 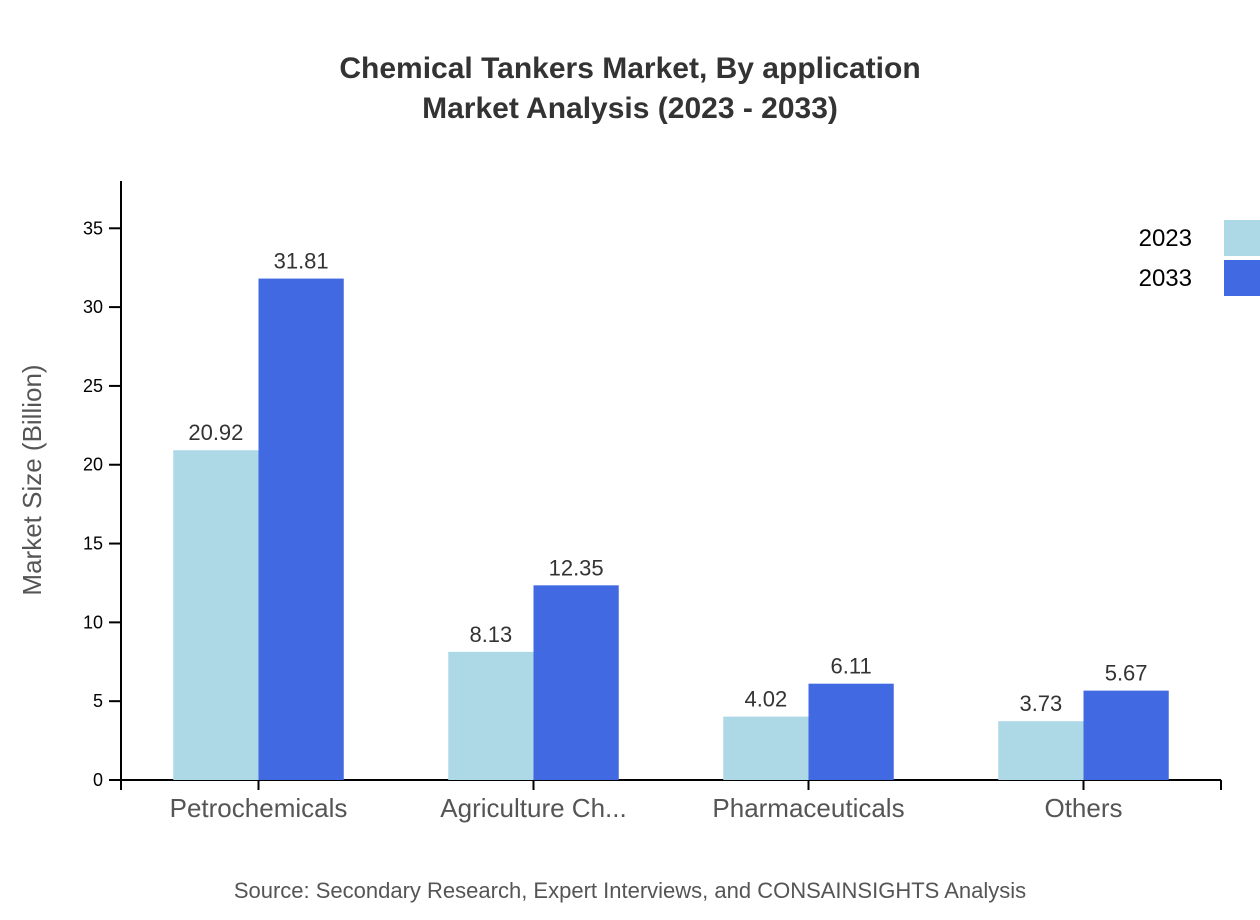 What do you see at coordinates (93, 544) in the screenshot?
I see `y-tick-label: 15` at bounding box center [93, 544].